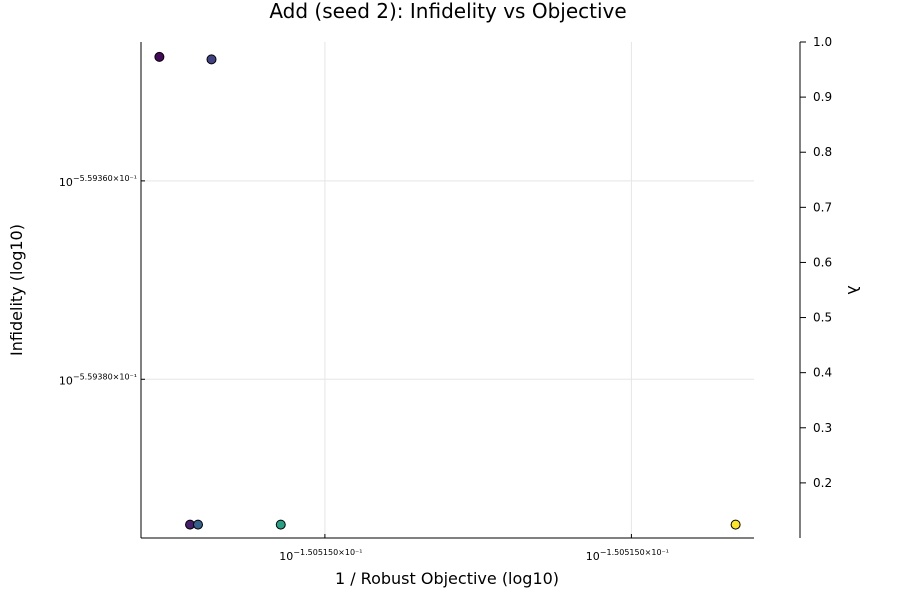  I want to click on x-axis-label: 1 / Robust Objective (log10), so click(447, 578).